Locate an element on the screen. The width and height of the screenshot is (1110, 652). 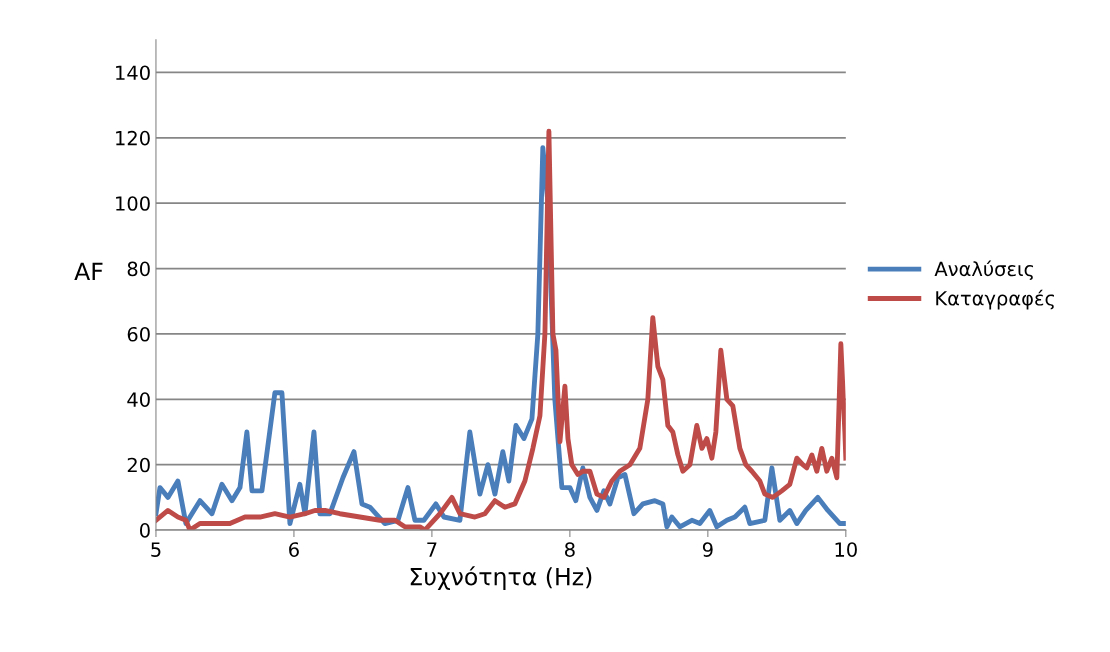
y-axis-title: AF is located at coordinates (88, 271).